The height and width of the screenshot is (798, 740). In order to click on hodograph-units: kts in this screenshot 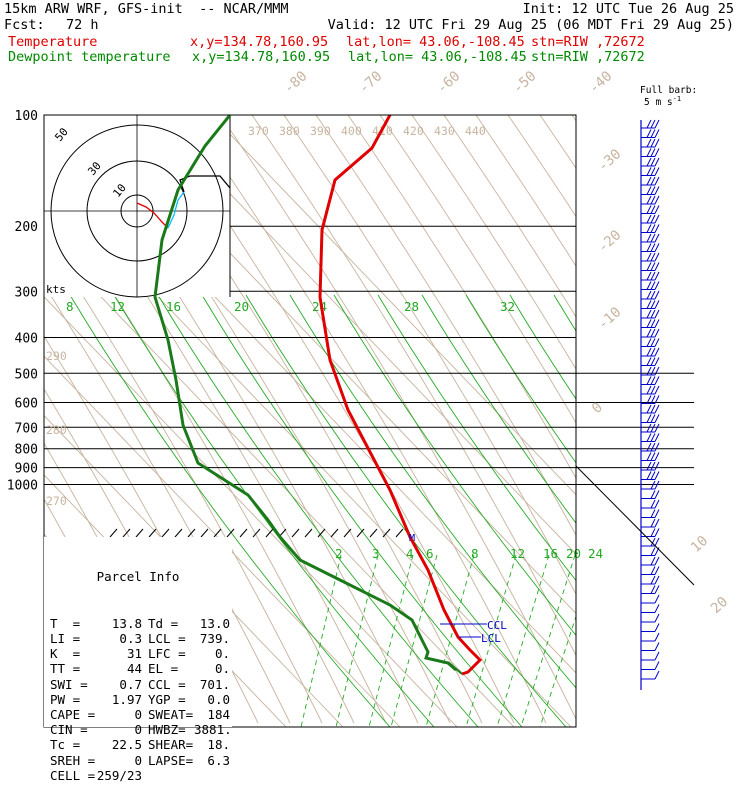, I will do `click(56, 289)`.